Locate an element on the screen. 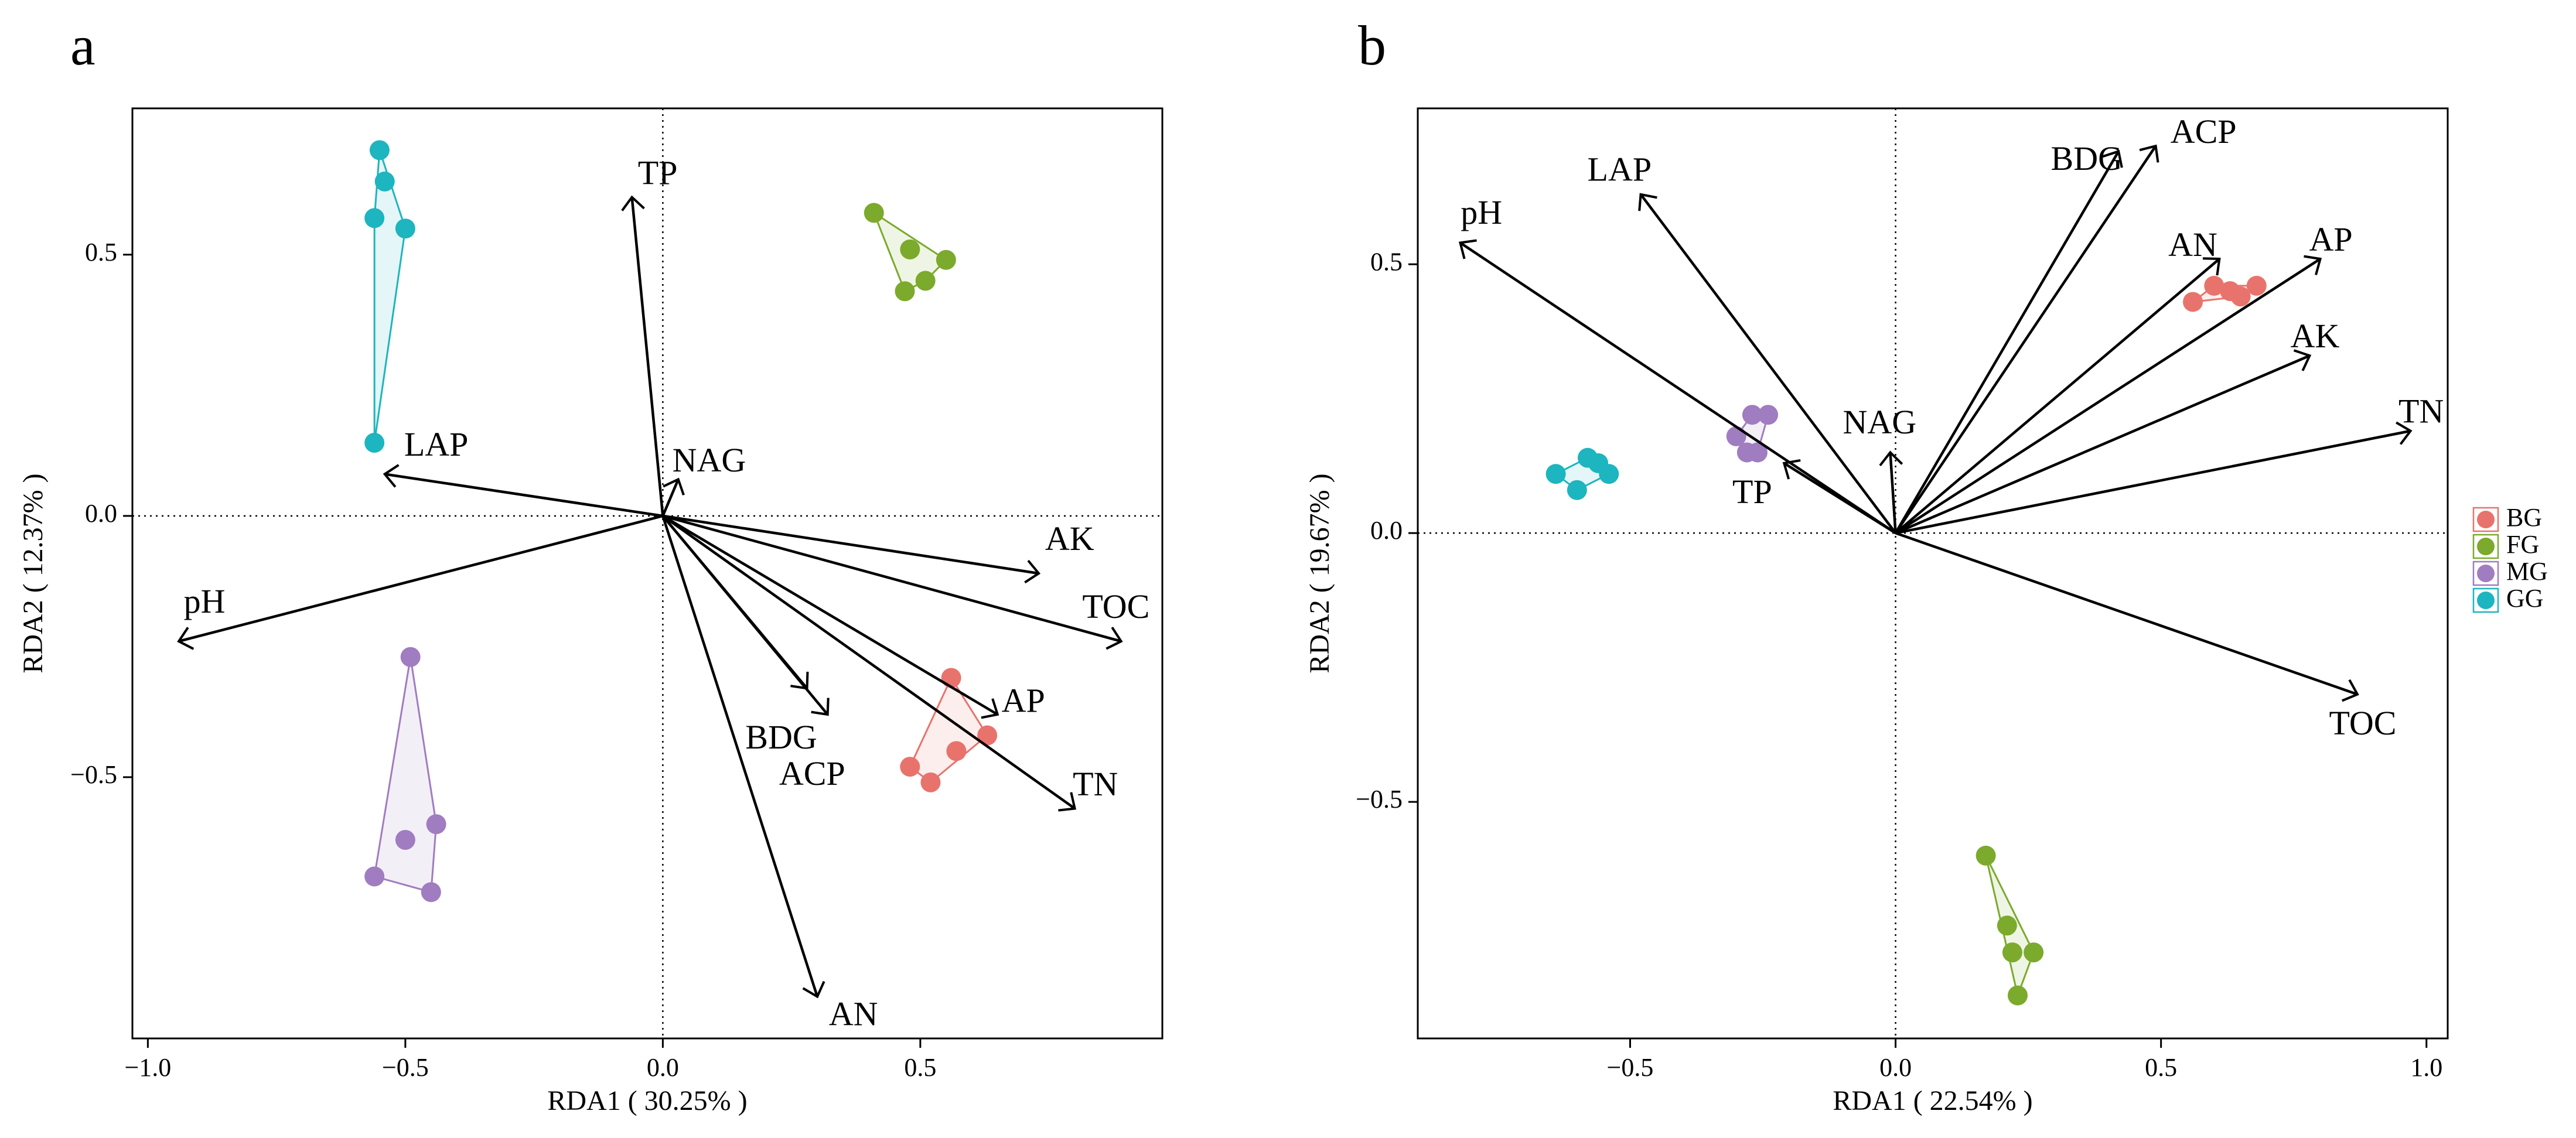 The image size is (2576, 1138). x-axis-ticks-a: −1.0 −0.5 0.0 0.5 is located at coordinates (530, 1060).